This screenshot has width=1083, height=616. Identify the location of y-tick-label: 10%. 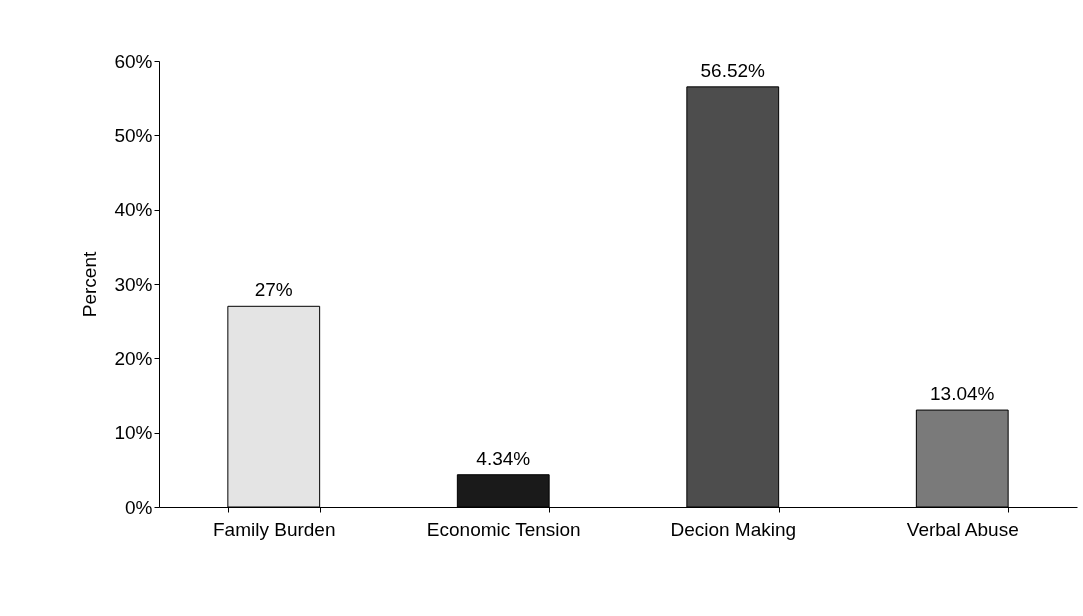
(133, 433).